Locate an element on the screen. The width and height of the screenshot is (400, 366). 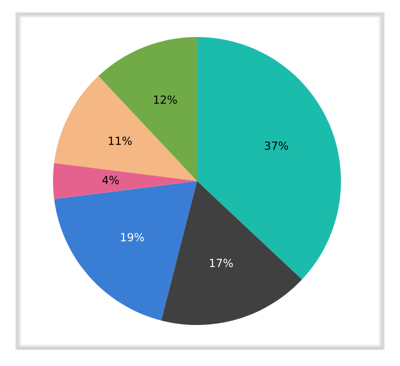
data-label: 19% is located at coordinates (132, 237).